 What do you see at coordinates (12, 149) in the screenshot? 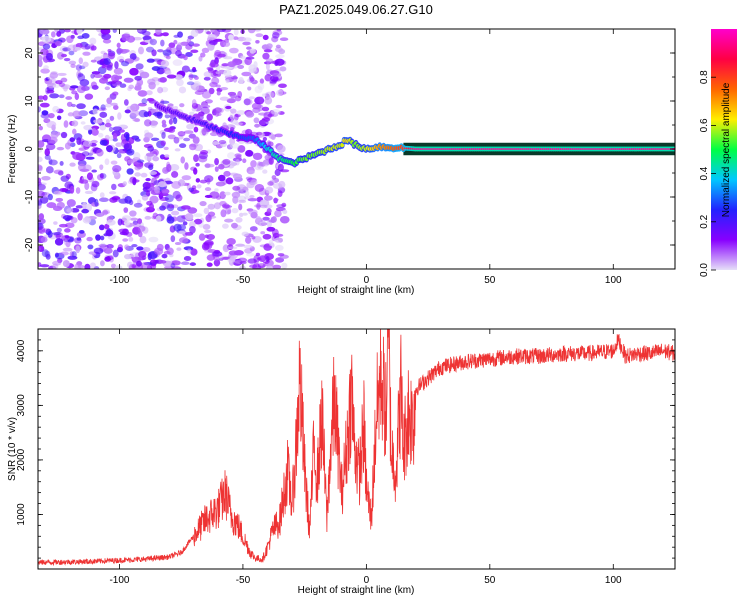
I see `spectrogram-y-label: Frequency (Hz)` at bounding box center [12, 149].